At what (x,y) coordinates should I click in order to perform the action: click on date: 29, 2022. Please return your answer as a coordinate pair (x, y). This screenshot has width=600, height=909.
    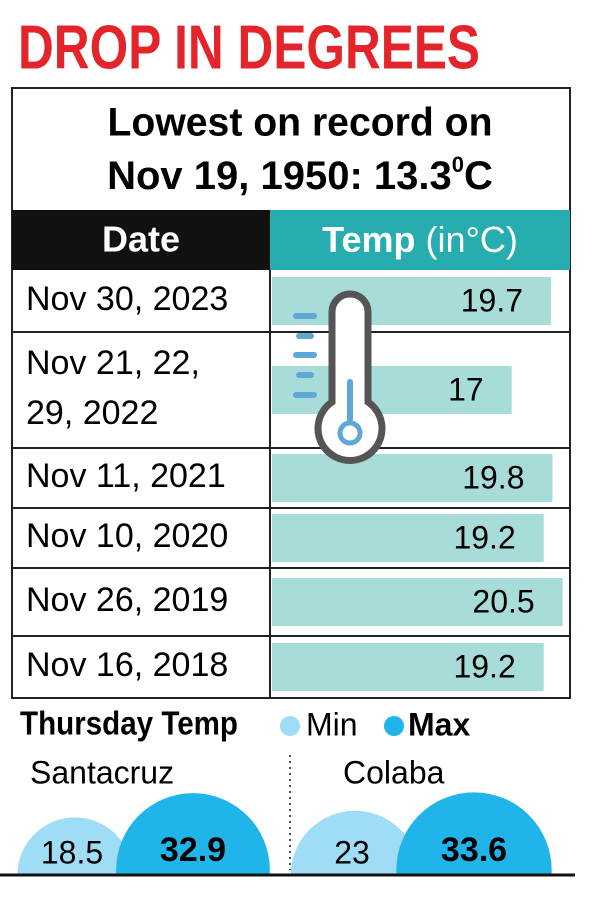
    Looking at the image, I should click on (92, 413).